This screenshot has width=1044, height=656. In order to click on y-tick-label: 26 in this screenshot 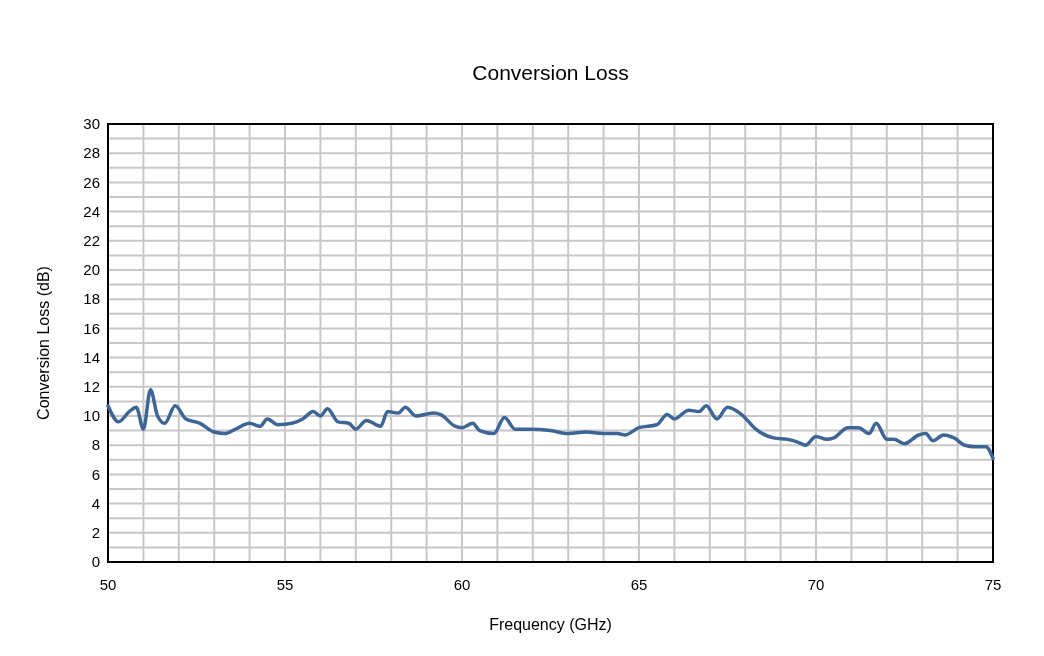, I will do `click(91, 182)`.